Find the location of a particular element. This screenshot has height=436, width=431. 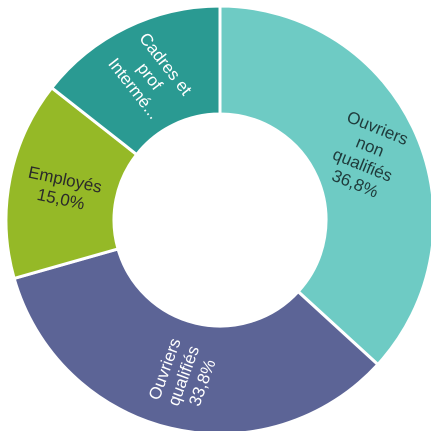

slice-employes is located at coordinates (71, 183).